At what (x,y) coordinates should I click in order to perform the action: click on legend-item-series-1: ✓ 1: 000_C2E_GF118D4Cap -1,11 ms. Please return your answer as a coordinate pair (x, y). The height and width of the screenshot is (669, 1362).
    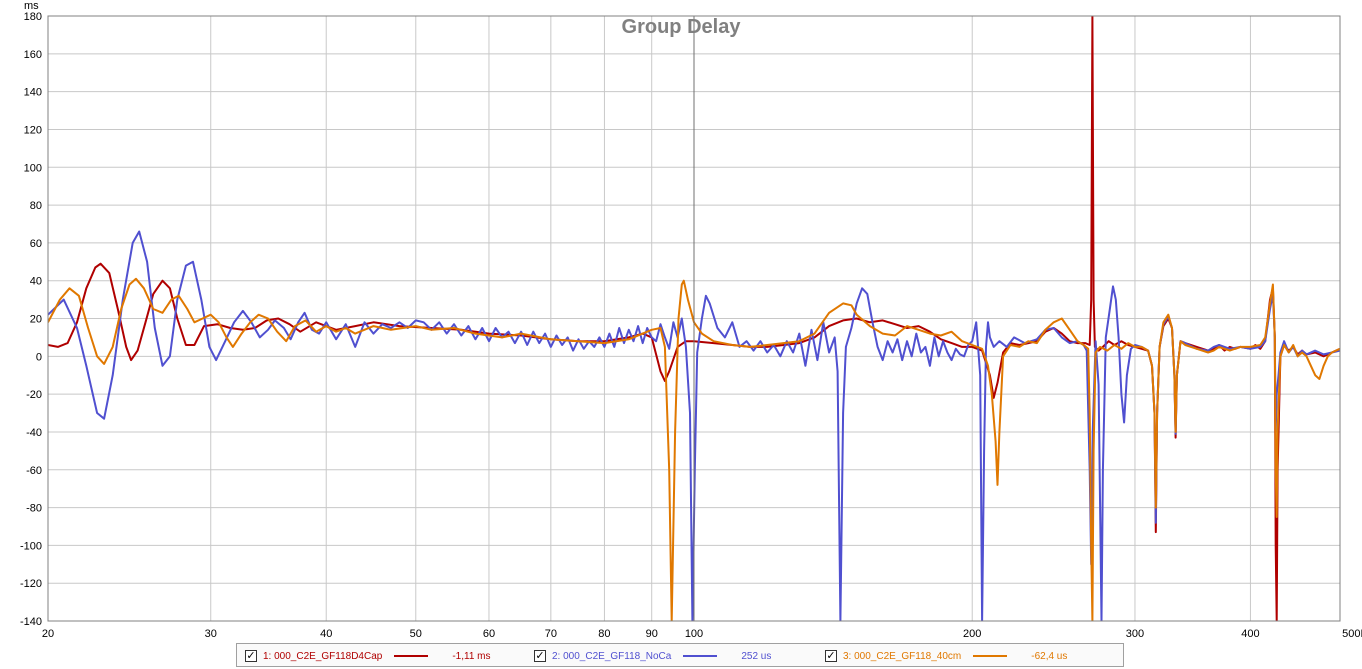
    Looking at the image, I should click on (368, 656).